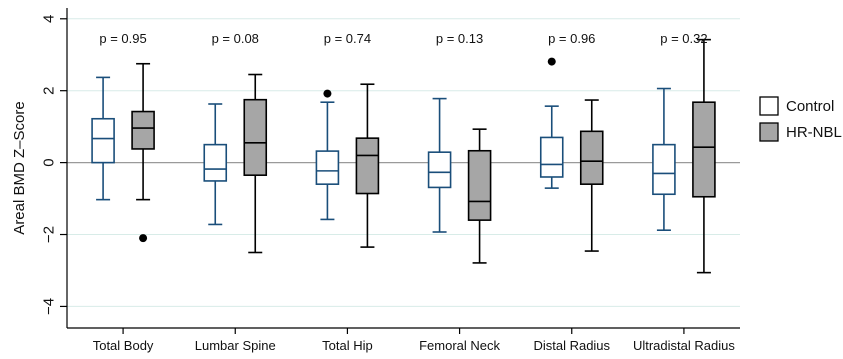  I want to click on x-tick-label: Femoral Neck, so click(459, 345).